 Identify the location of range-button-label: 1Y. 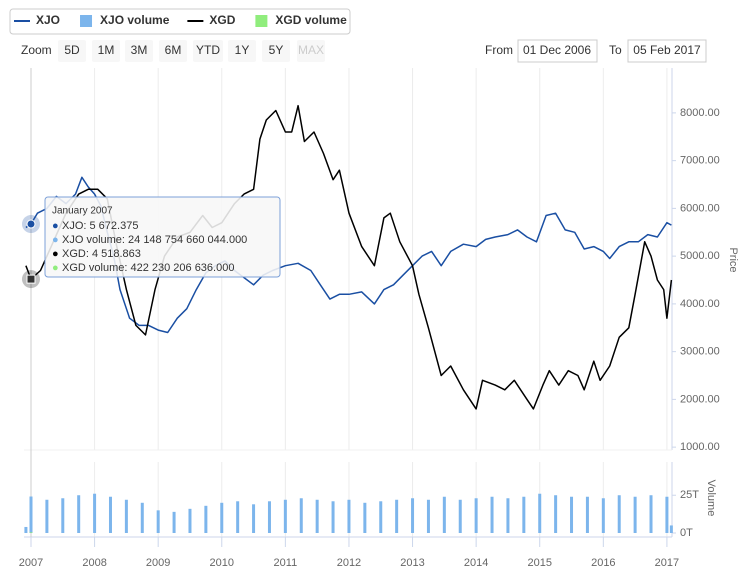
(242, 50).